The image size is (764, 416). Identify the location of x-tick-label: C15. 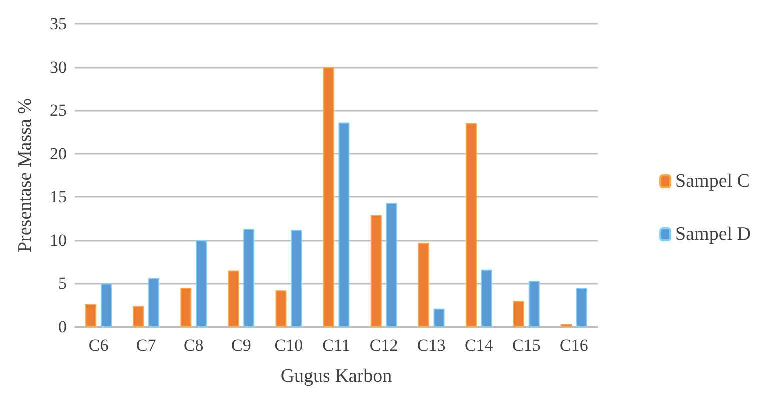
(526, 345).